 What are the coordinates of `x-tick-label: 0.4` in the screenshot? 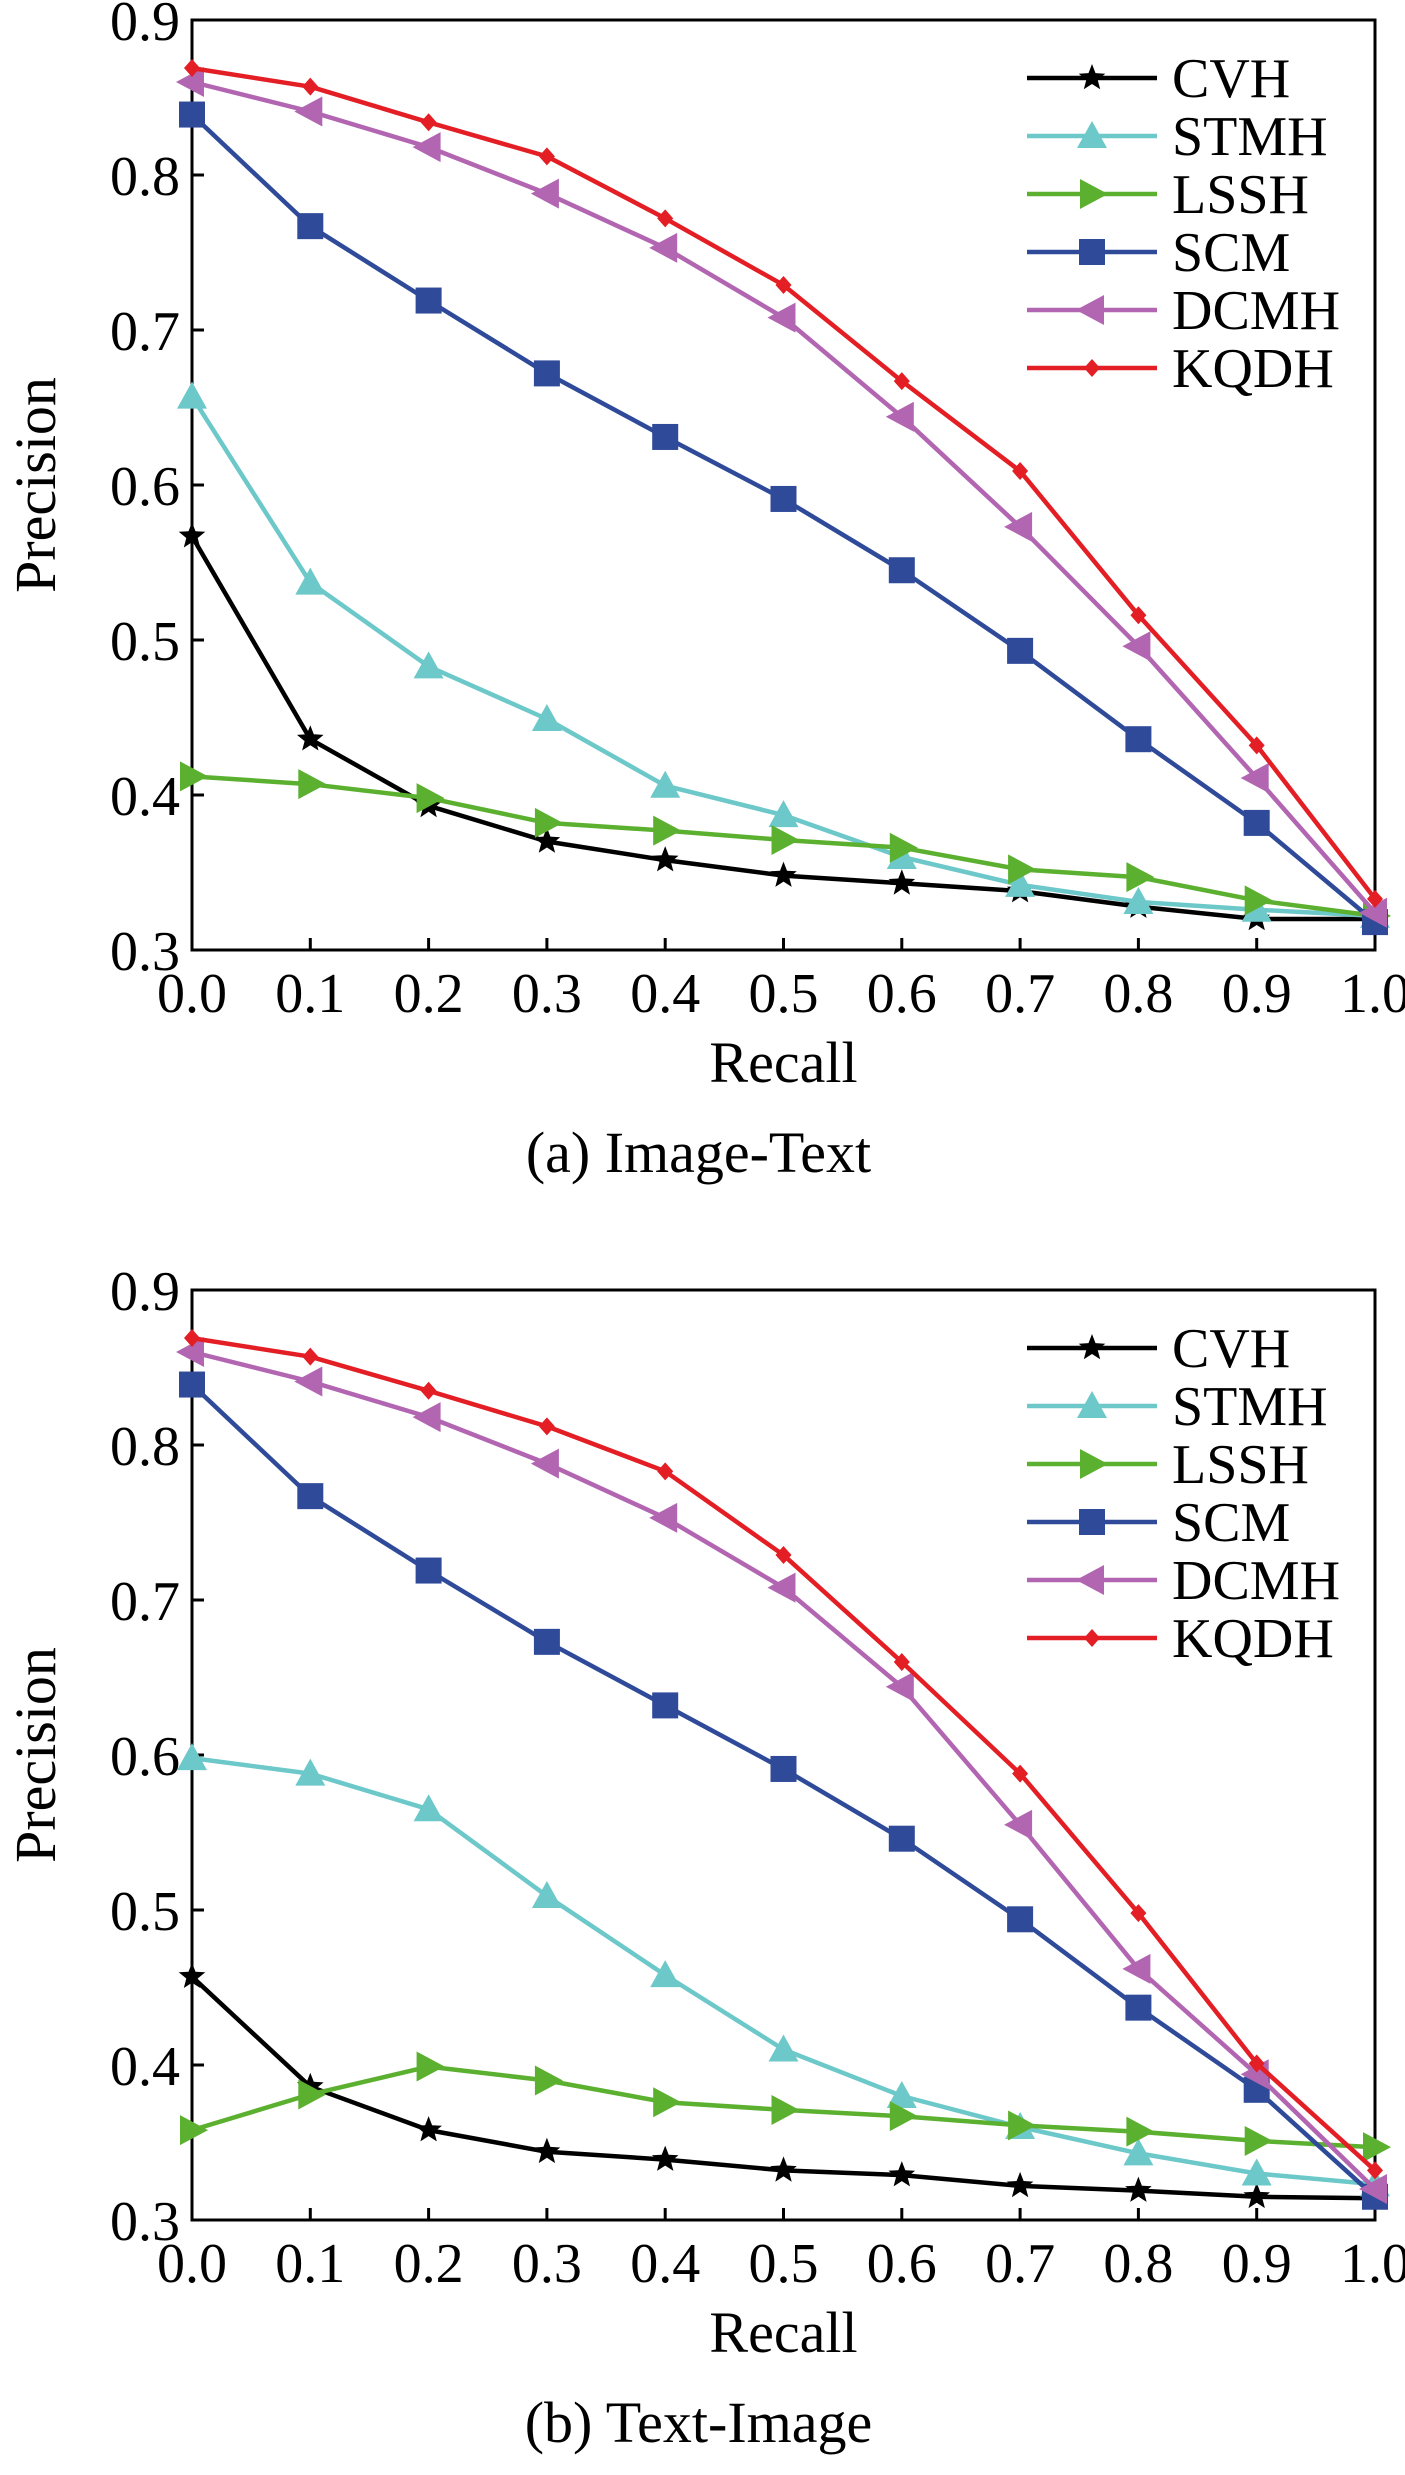 It's located at (665, 2264).